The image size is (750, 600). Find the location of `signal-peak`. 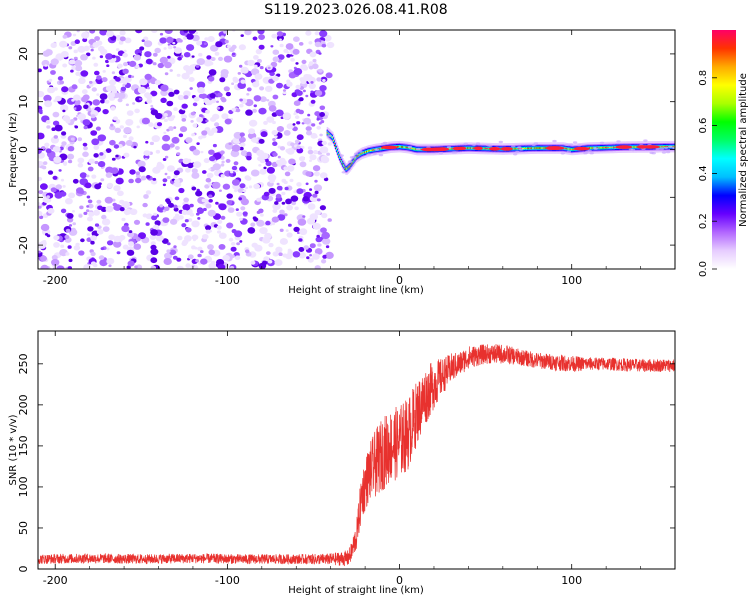

signal-peak is located at coordinates (581, 148).